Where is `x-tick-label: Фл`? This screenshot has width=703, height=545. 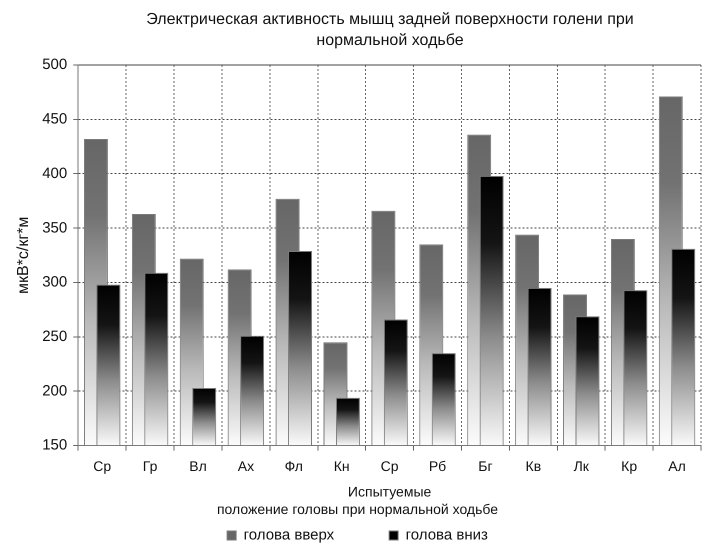 x-tick-label: Фл is located at coordinates (293, 466).